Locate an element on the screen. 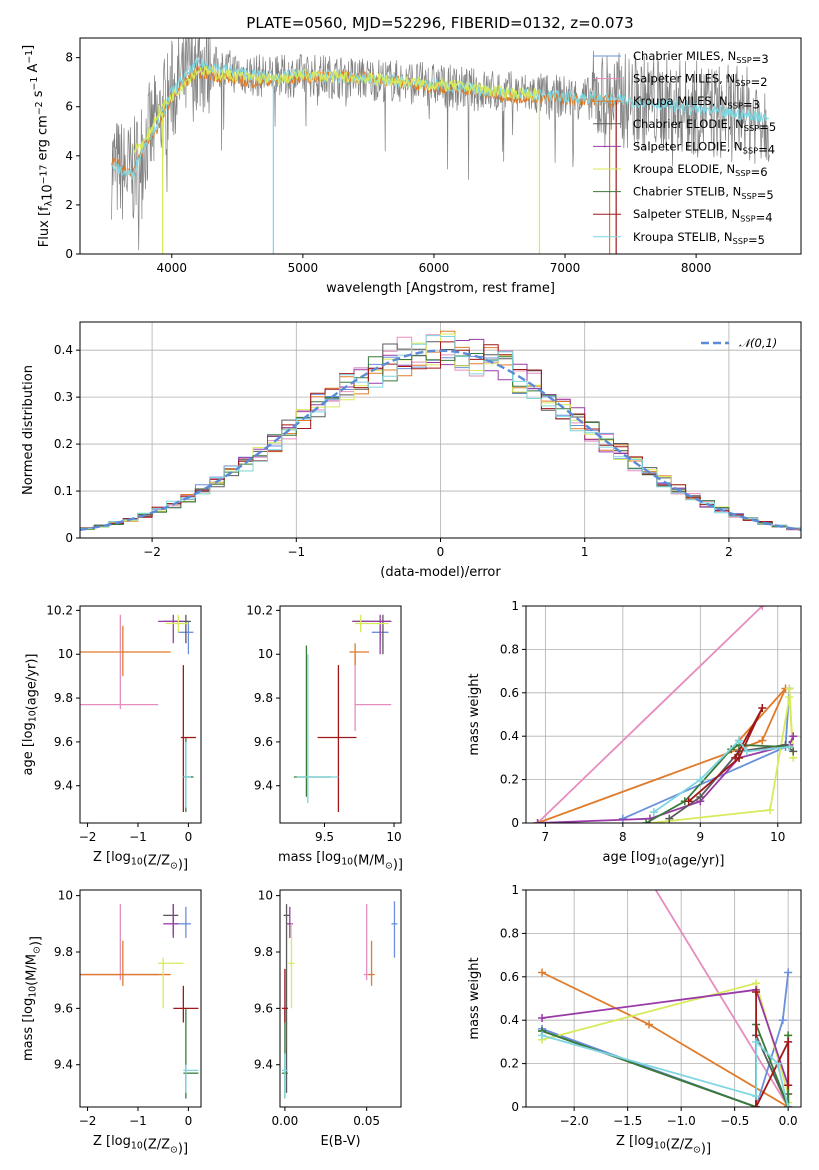 The image size is (819, 1170). x-axis-label: mass [log10(M/M⊙)] is located at coordinates (340, 861).